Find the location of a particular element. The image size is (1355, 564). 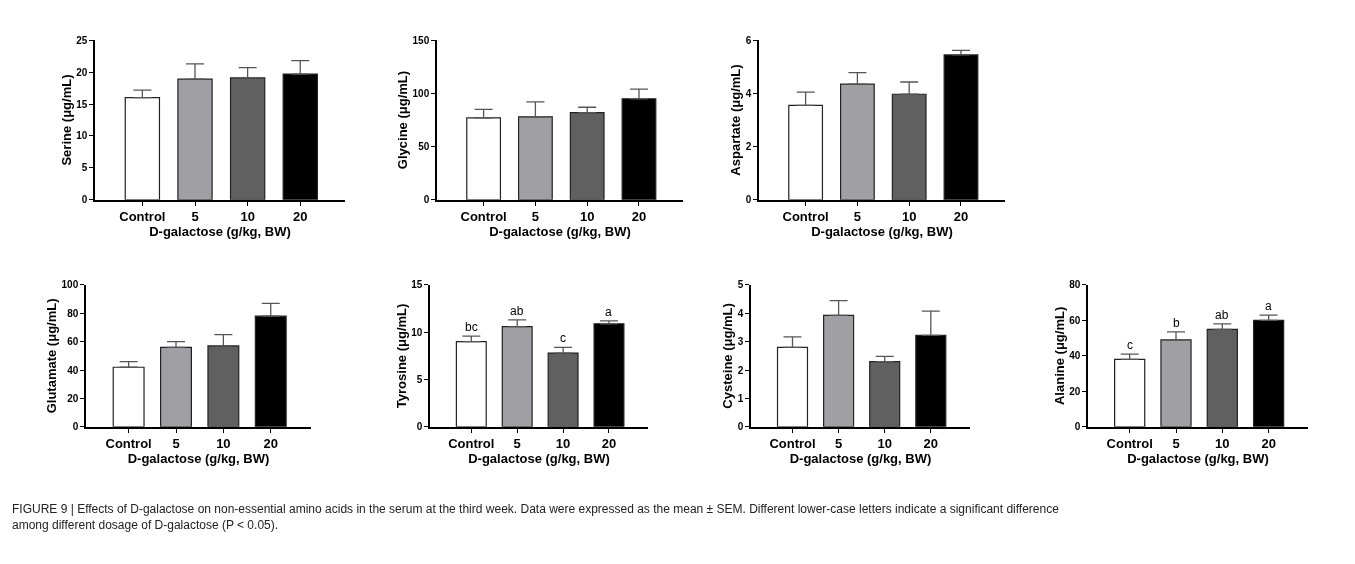

y-axis-title: Cysteine (μg/mL) is located at coordinates (728, 356).